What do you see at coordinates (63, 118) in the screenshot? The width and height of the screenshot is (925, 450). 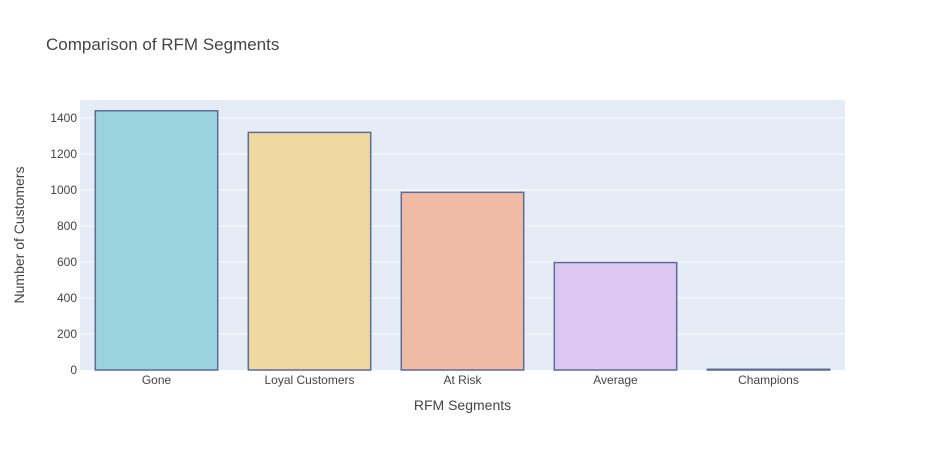 I see `y-tick-label: 1400` at bounding box center [63, 118].